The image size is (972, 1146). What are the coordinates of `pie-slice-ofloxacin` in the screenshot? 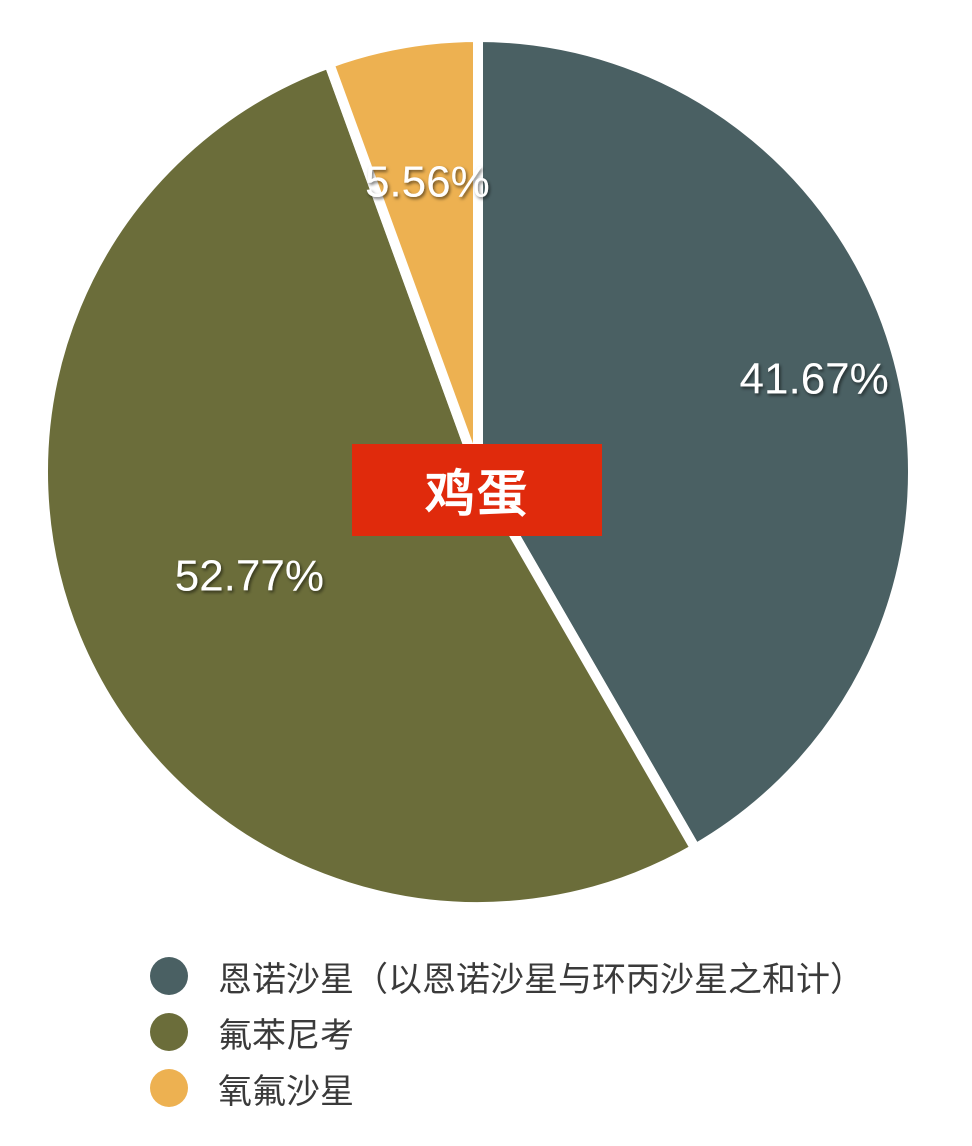 It's located at (403, 254).